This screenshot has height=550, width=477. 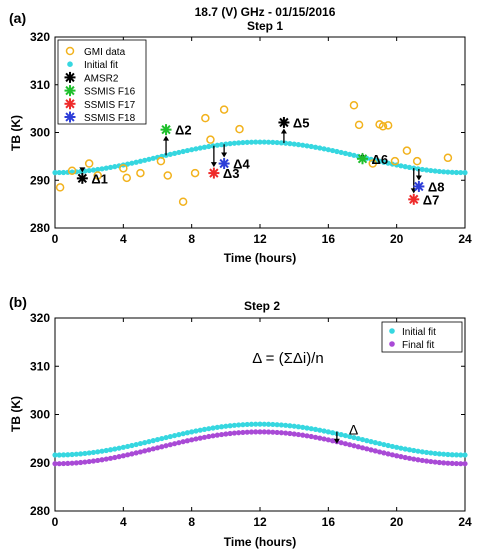 What do you see at coordinates (183, 130) in the screenshot?
I see `delta-label: Δ2` at bounding box center [183, 130].